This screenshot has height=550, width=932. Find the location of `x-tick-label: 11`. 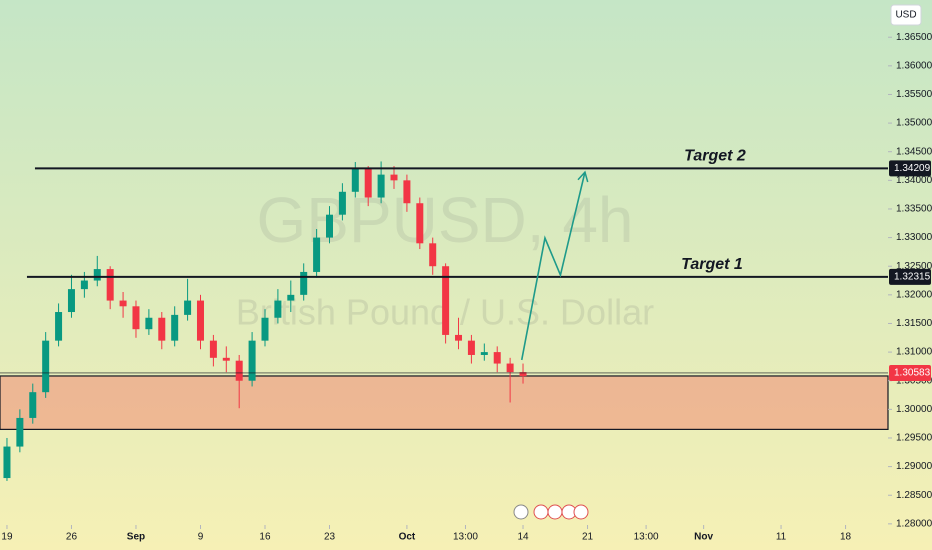

x-tick-label: 11 is located at coordinates (781, 537).